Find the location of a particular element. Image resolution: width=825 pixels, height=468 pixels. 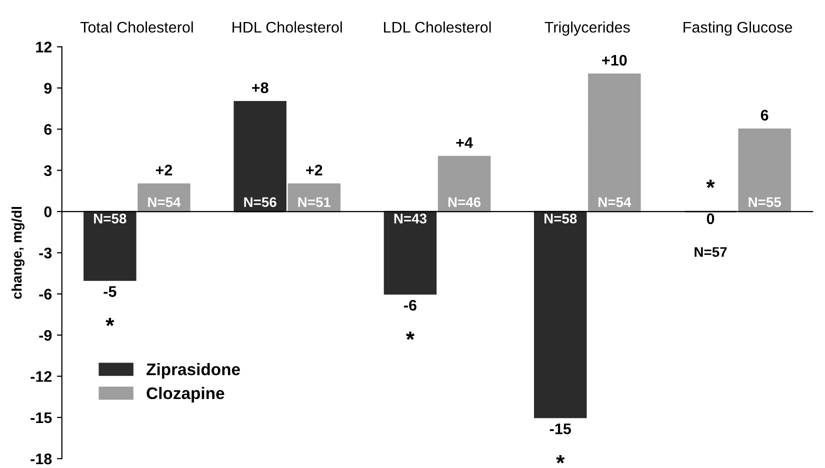

y-tick-label: 0 is located at coordinates (48, 212).